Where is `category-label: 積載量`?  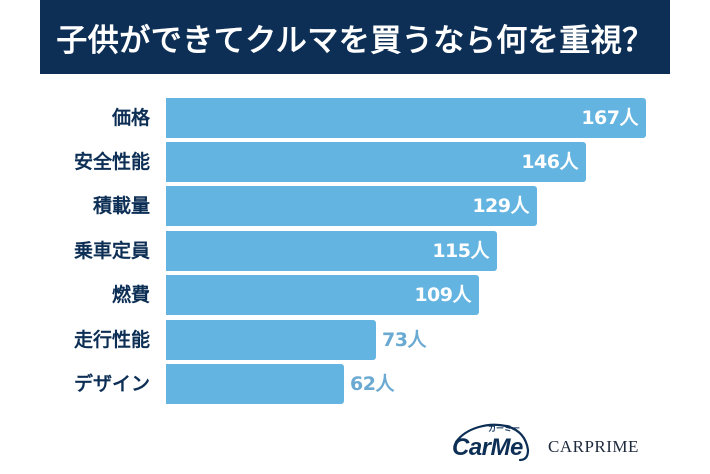
category-label: 積載量 is located at coordinates (121, 206).